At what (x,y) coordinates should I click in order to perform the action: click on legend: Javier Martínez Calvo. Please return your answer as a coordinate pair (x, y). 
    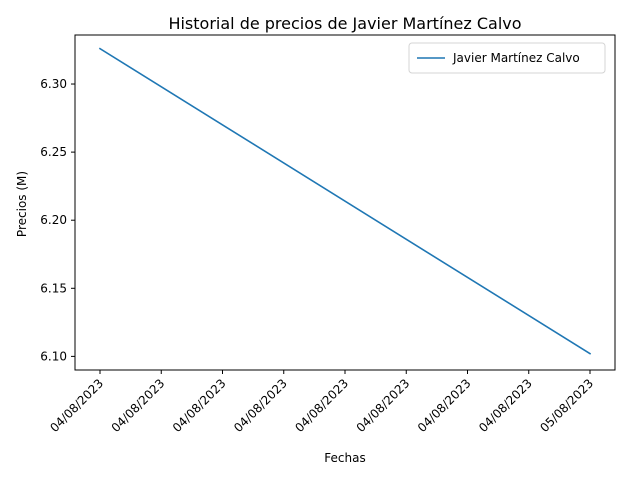
    Looking at the image, I should click on (507, 58).